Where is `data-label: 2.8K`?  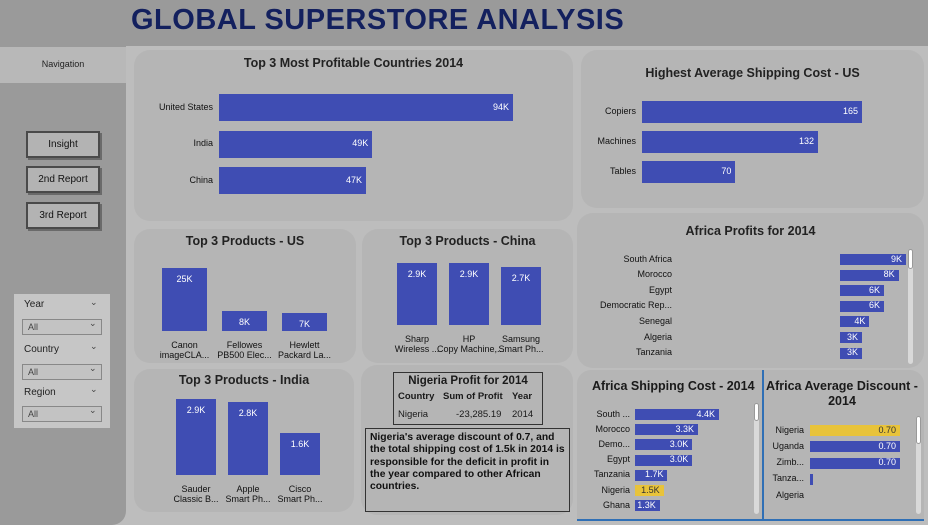
data-label: 2.8K is located at coordinates (248, 412).